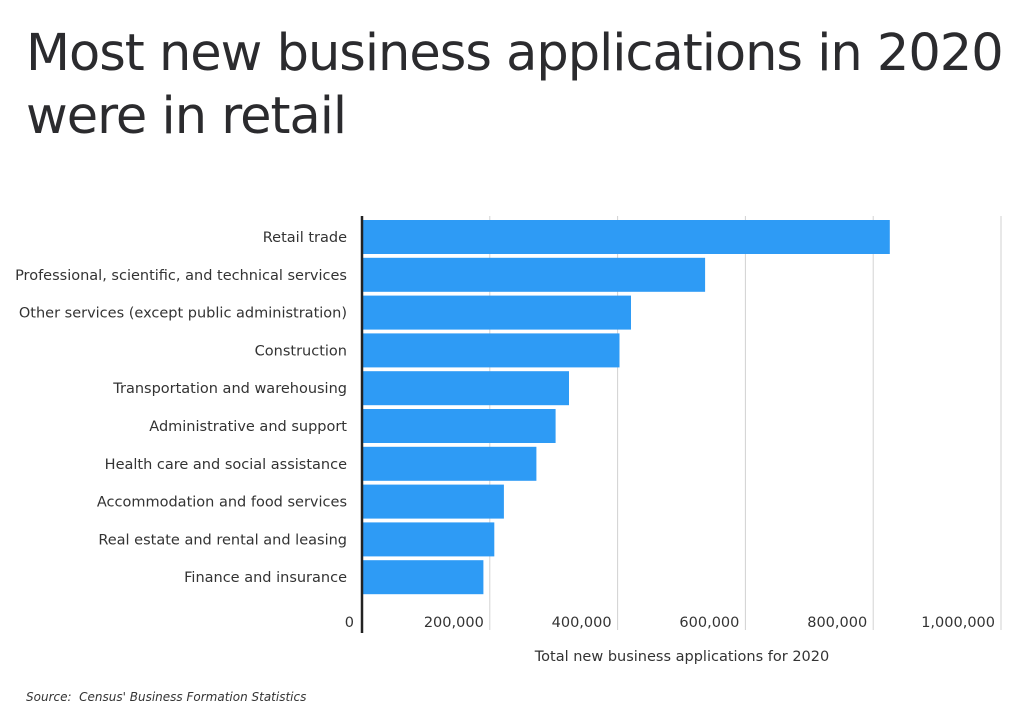  What do you see at coordinates (248, 427) in the screenshot?
I see `category-label: Administrative and support` at bounding box center [248, 427].